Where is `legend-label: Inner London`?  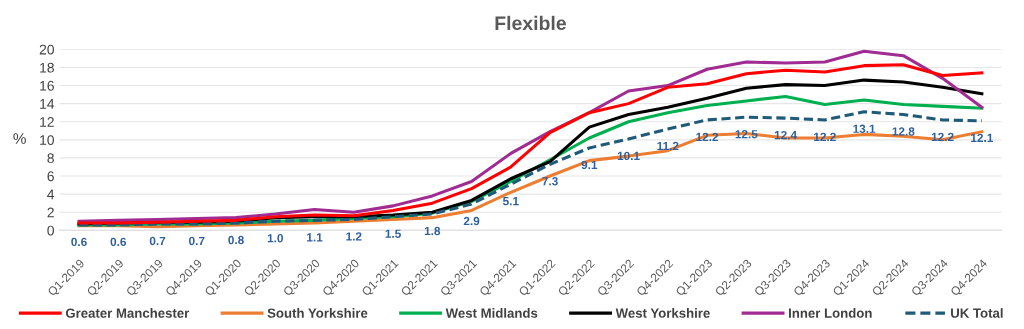
legend-label: Inner London is located at coordinates (830, 313).